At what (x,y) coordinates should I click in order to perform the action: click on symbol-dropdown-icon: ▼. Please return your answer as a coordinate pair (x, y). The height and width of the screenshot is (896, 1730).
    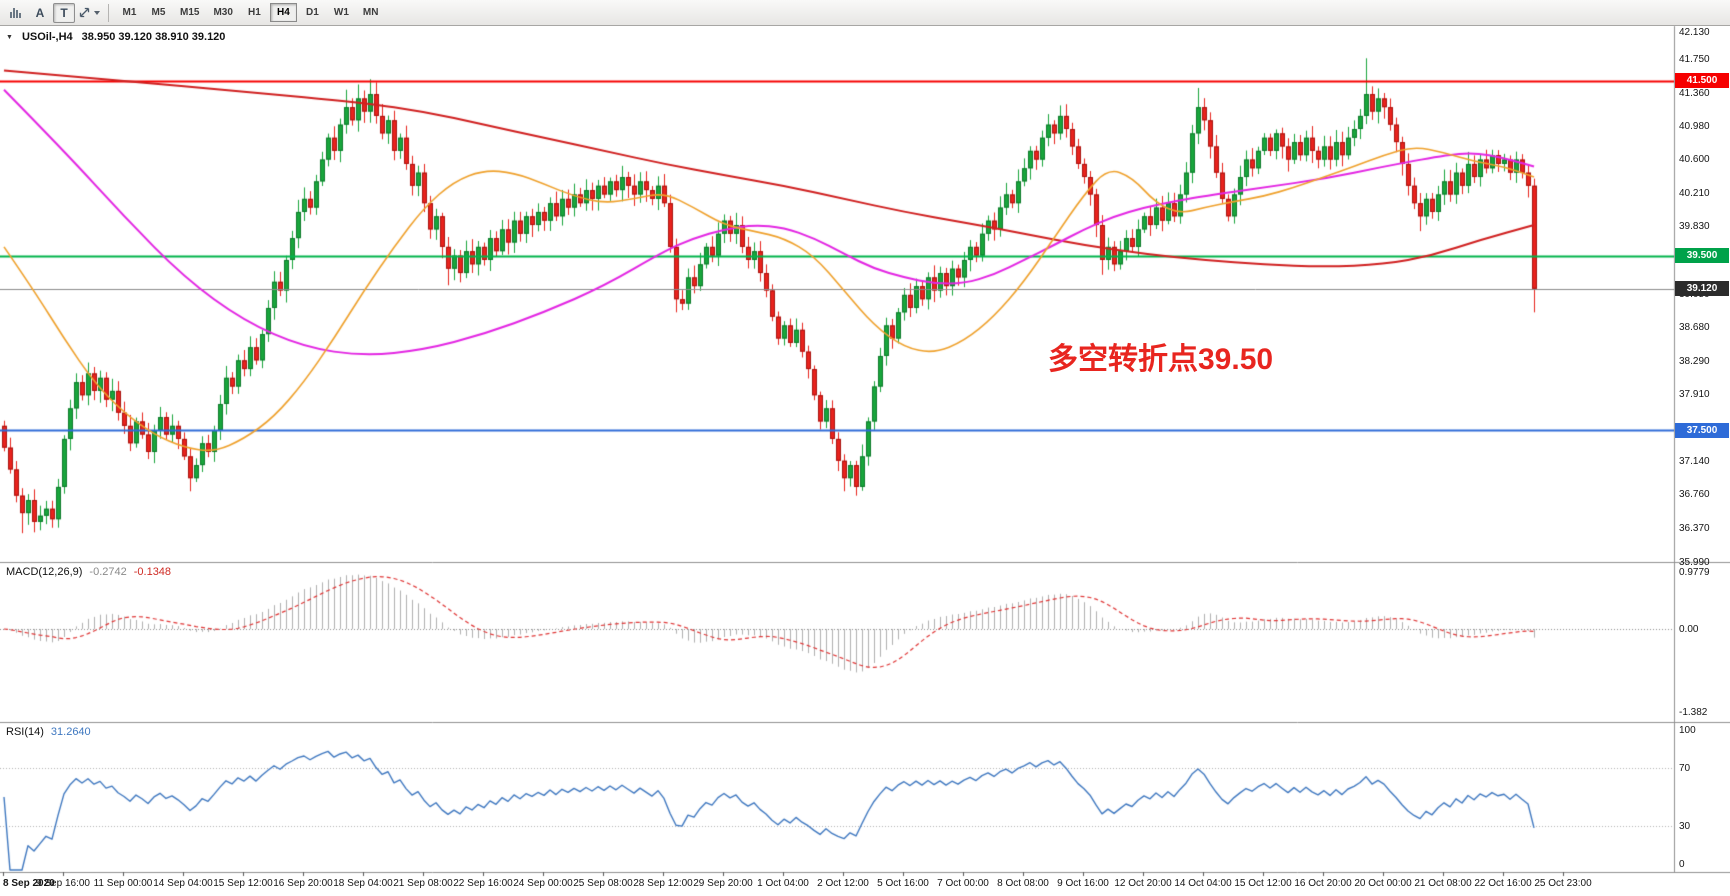
    Looking at the image, I should click on (9, 37).